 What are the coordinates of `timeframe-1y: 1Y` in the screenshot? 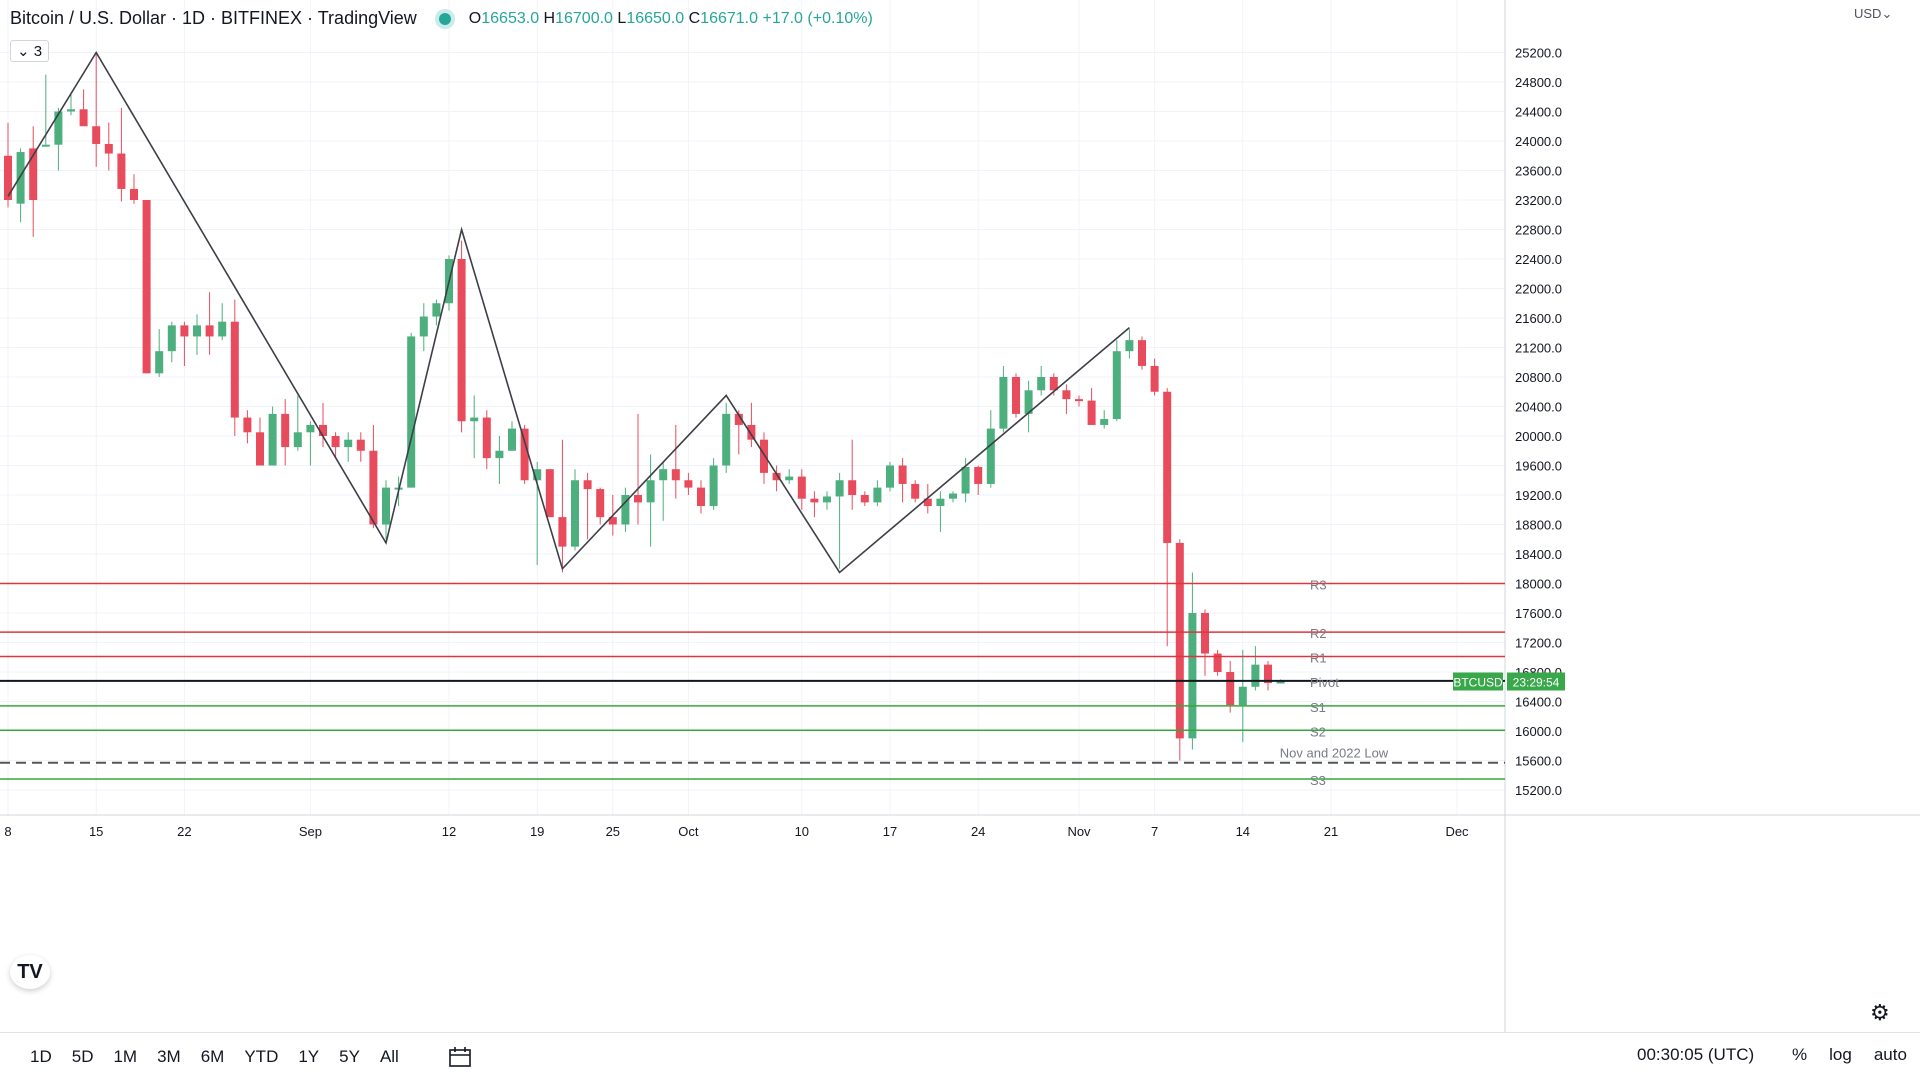 It's located at (309, 1056).